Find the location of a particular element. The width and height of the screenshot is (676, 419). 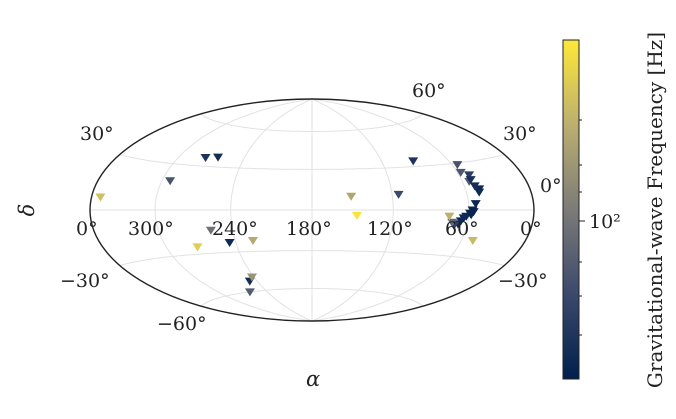

x-tick-300: 300° is located at coordinates (151, 229).